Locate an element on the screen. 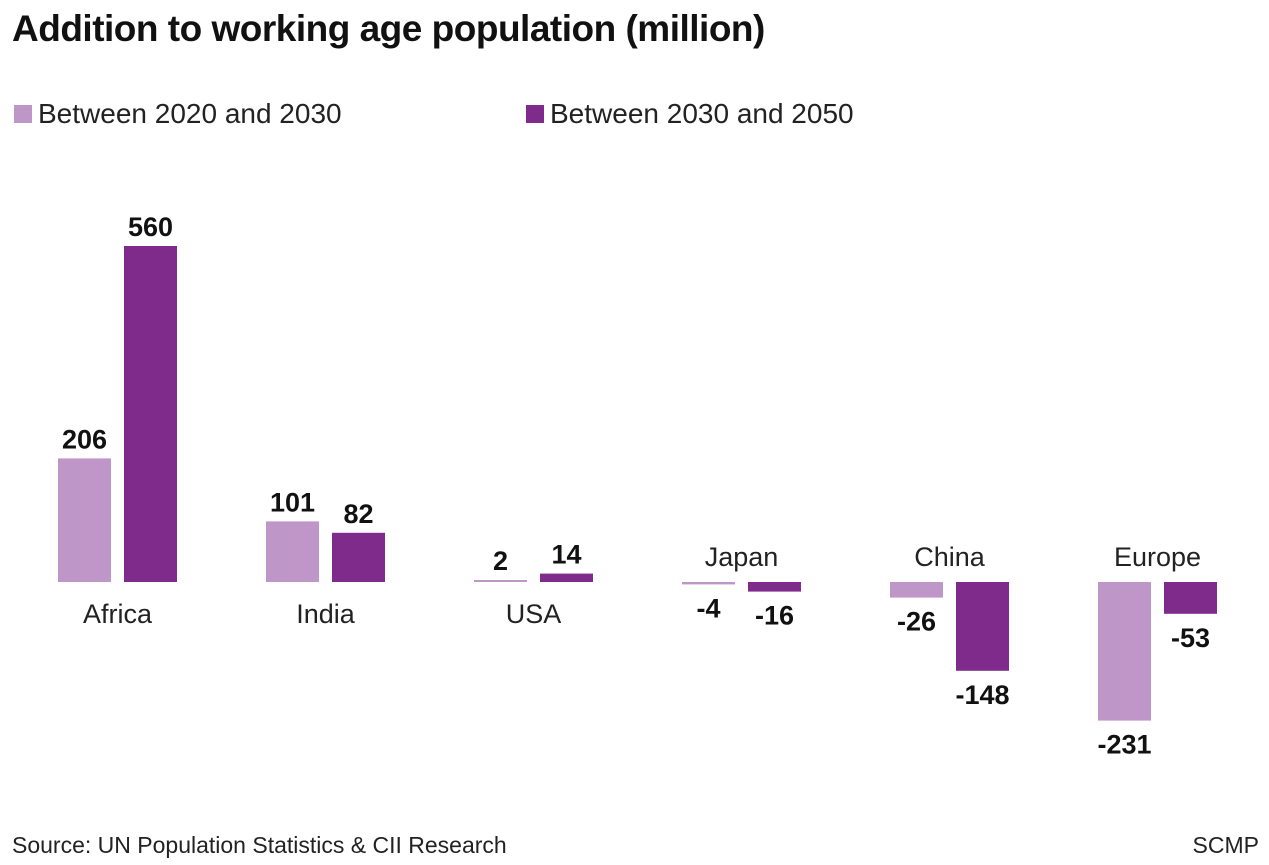 This screenshot has height=865, width=1269. value-label-china-2020-2030: -26 is located at coordinates (916, 622).